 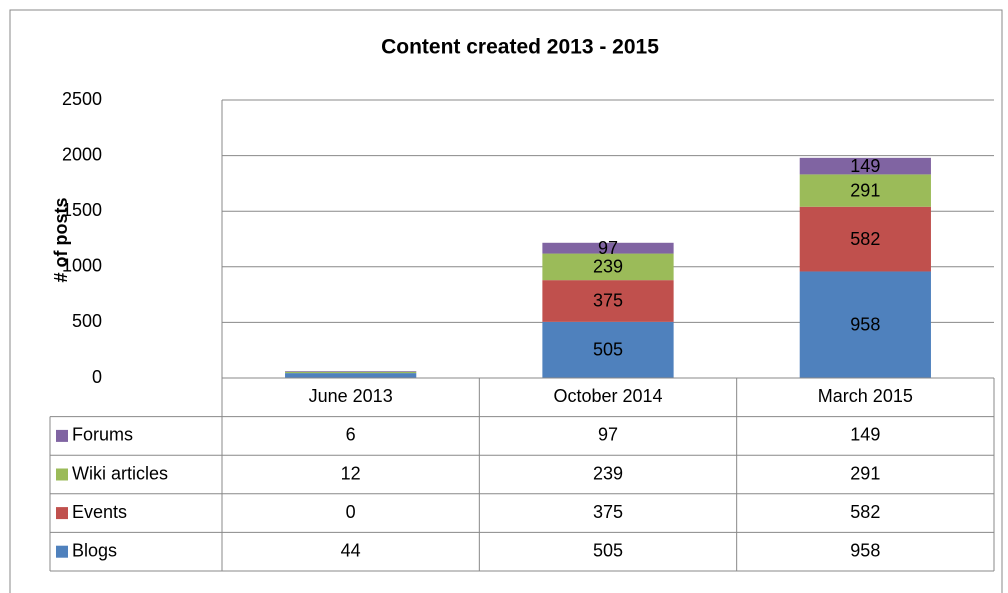 What do you see at coordinates (608, 550) in the screenshot?
I see `table-value: 505` at bounding box center [608, 550].